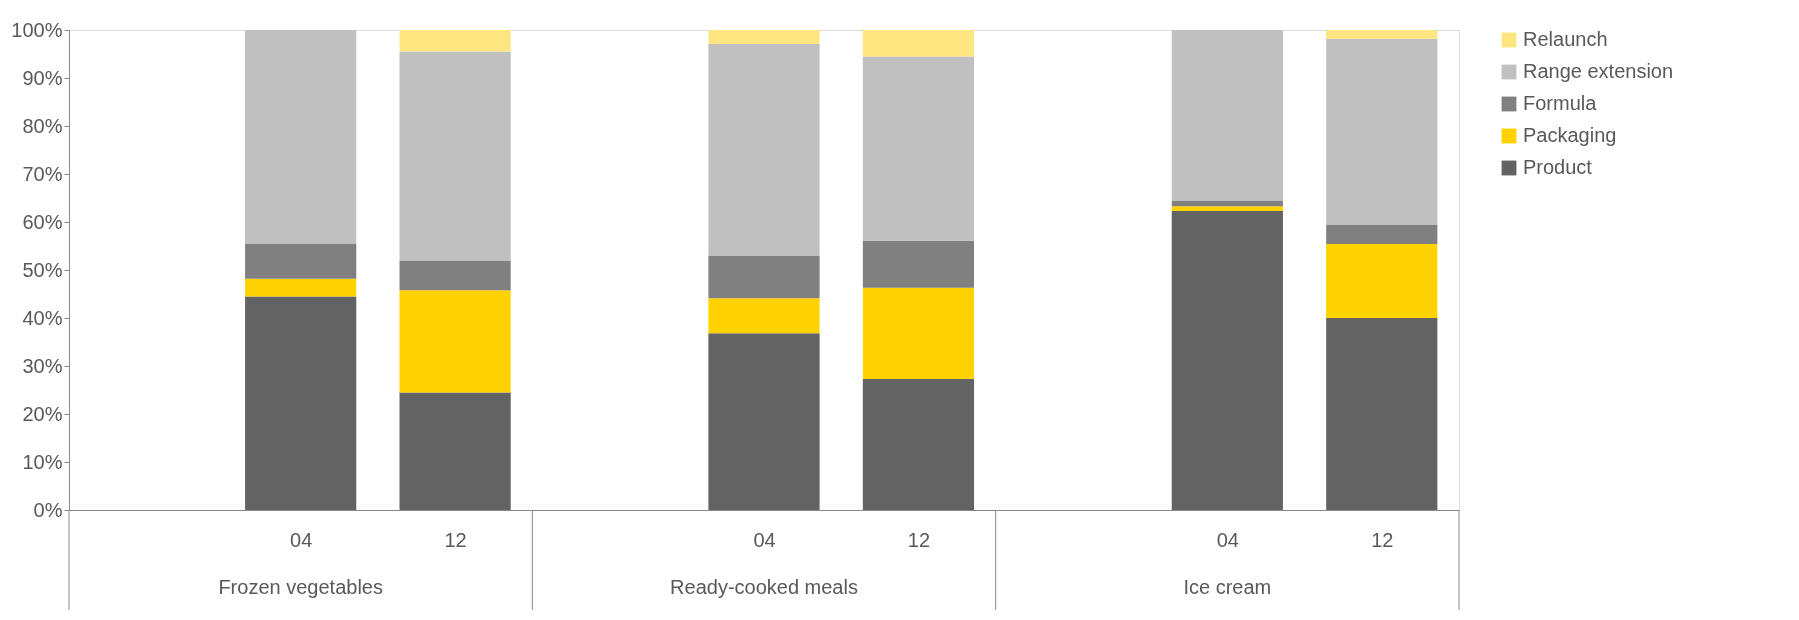  What do you see at coordinates (42, 125) in the screenshot?
I see `y-tick-label: 80%` at bounding box center [42, 125].